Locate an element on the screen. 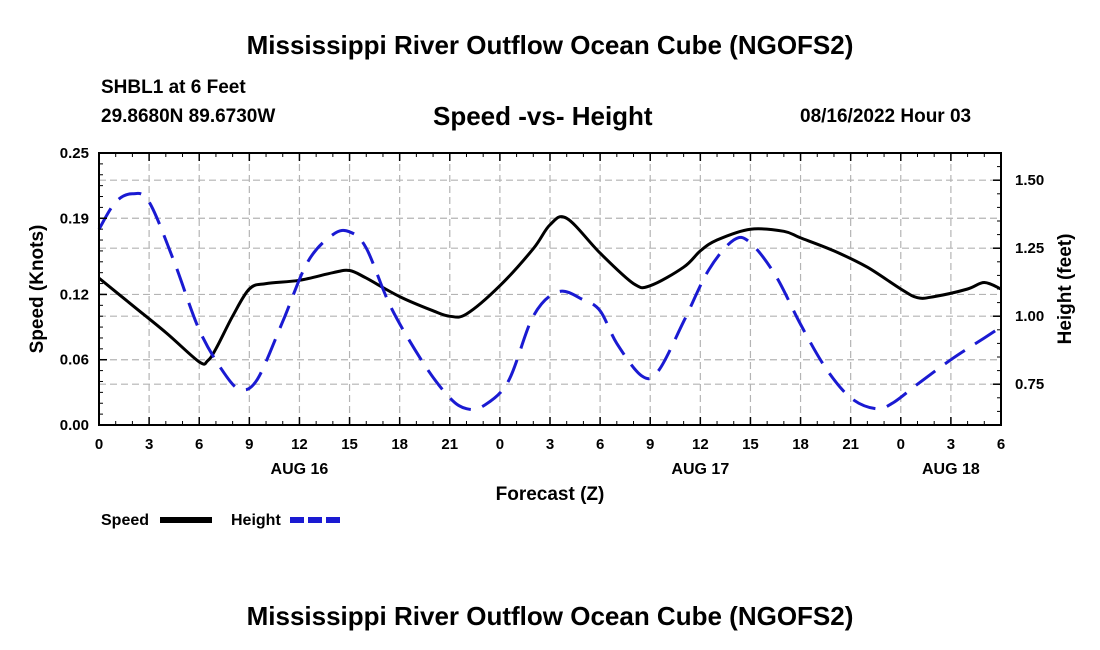 This screenshot has width=1100, height=650. chart-title: Speed -vs- Height is located at coordinates (543, 116).